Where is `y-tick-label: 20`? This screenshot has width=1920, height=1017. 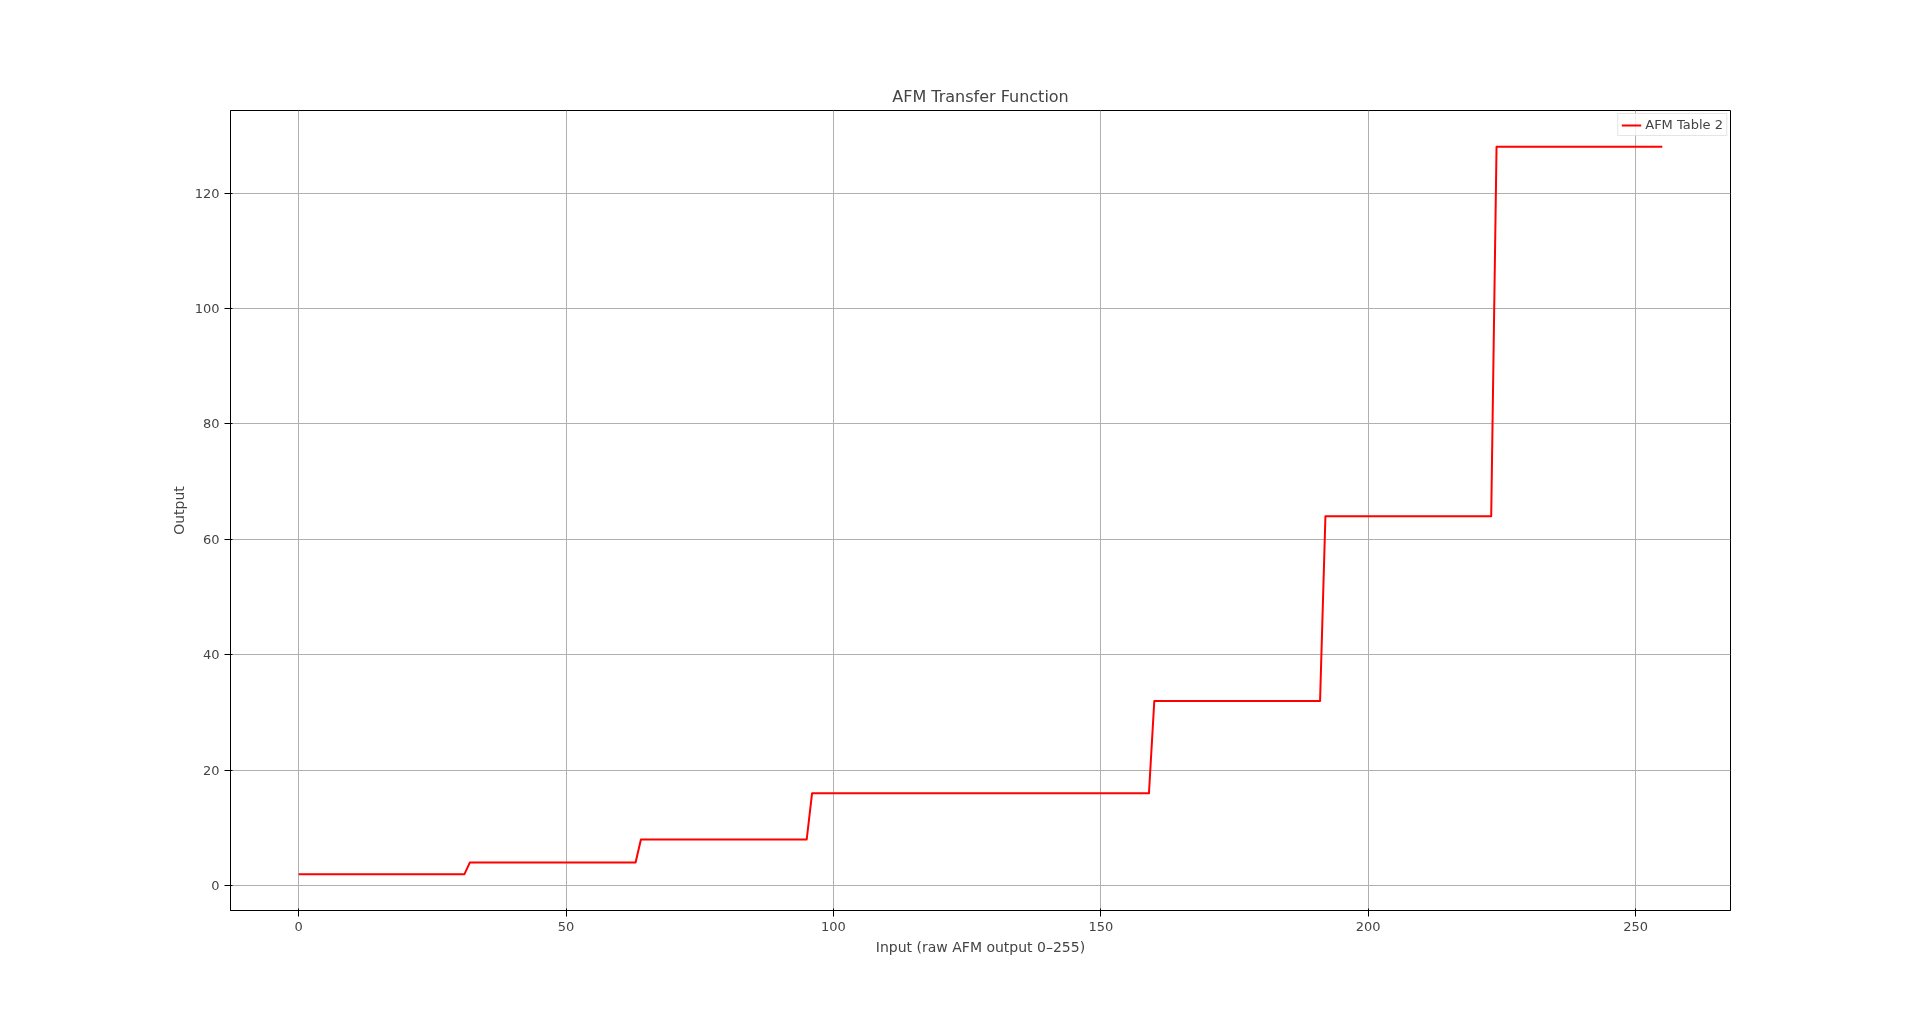
y-tick-label: 20 is located at coordinates (211, 770).